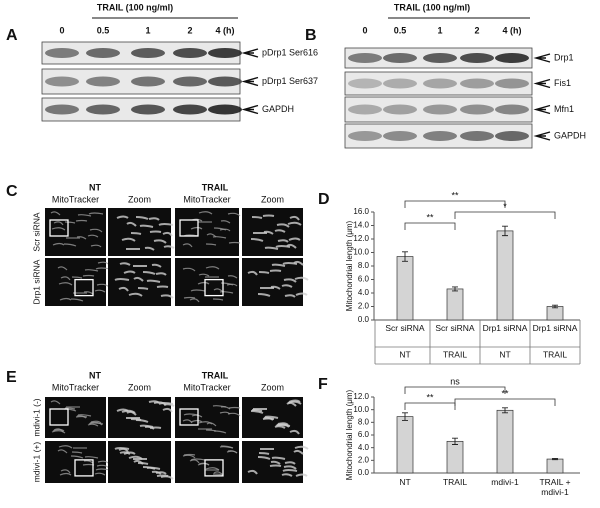  I want to click on micrograph, so click(272, 282).